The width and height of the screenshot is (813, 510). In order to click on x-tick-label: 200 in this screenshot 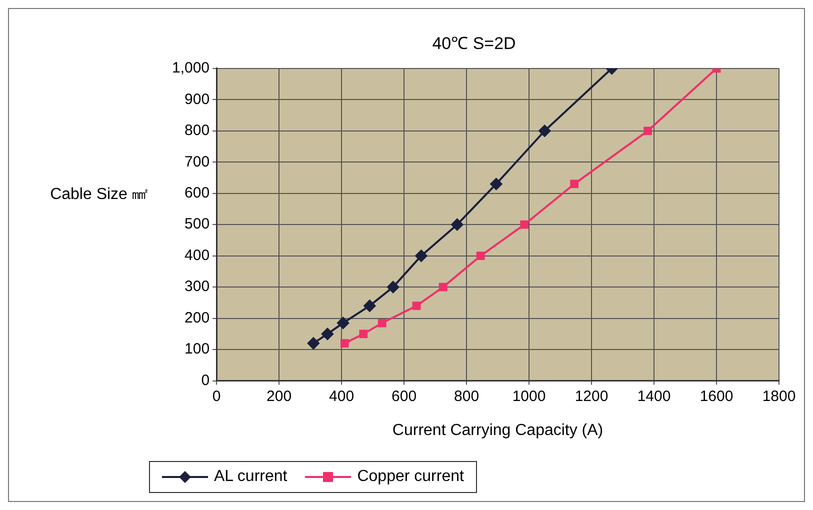, I will do `click(279, 396)`.